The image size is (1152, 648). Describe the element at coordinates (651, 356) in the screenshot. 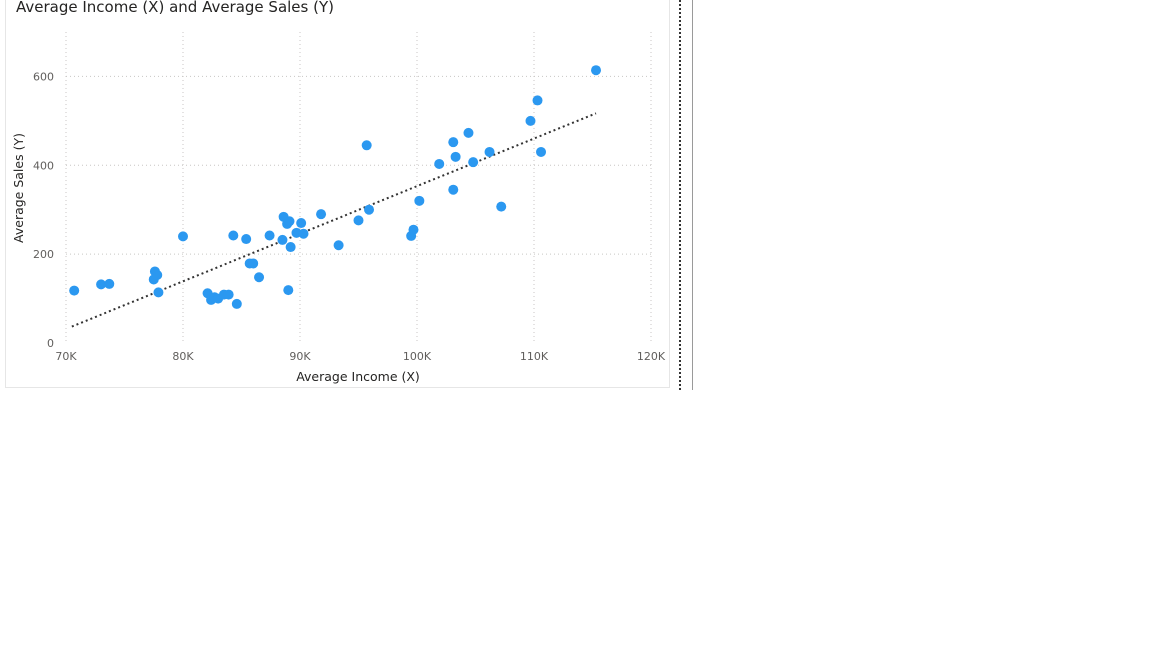

I see `x-tick-label: 120K` at that location.